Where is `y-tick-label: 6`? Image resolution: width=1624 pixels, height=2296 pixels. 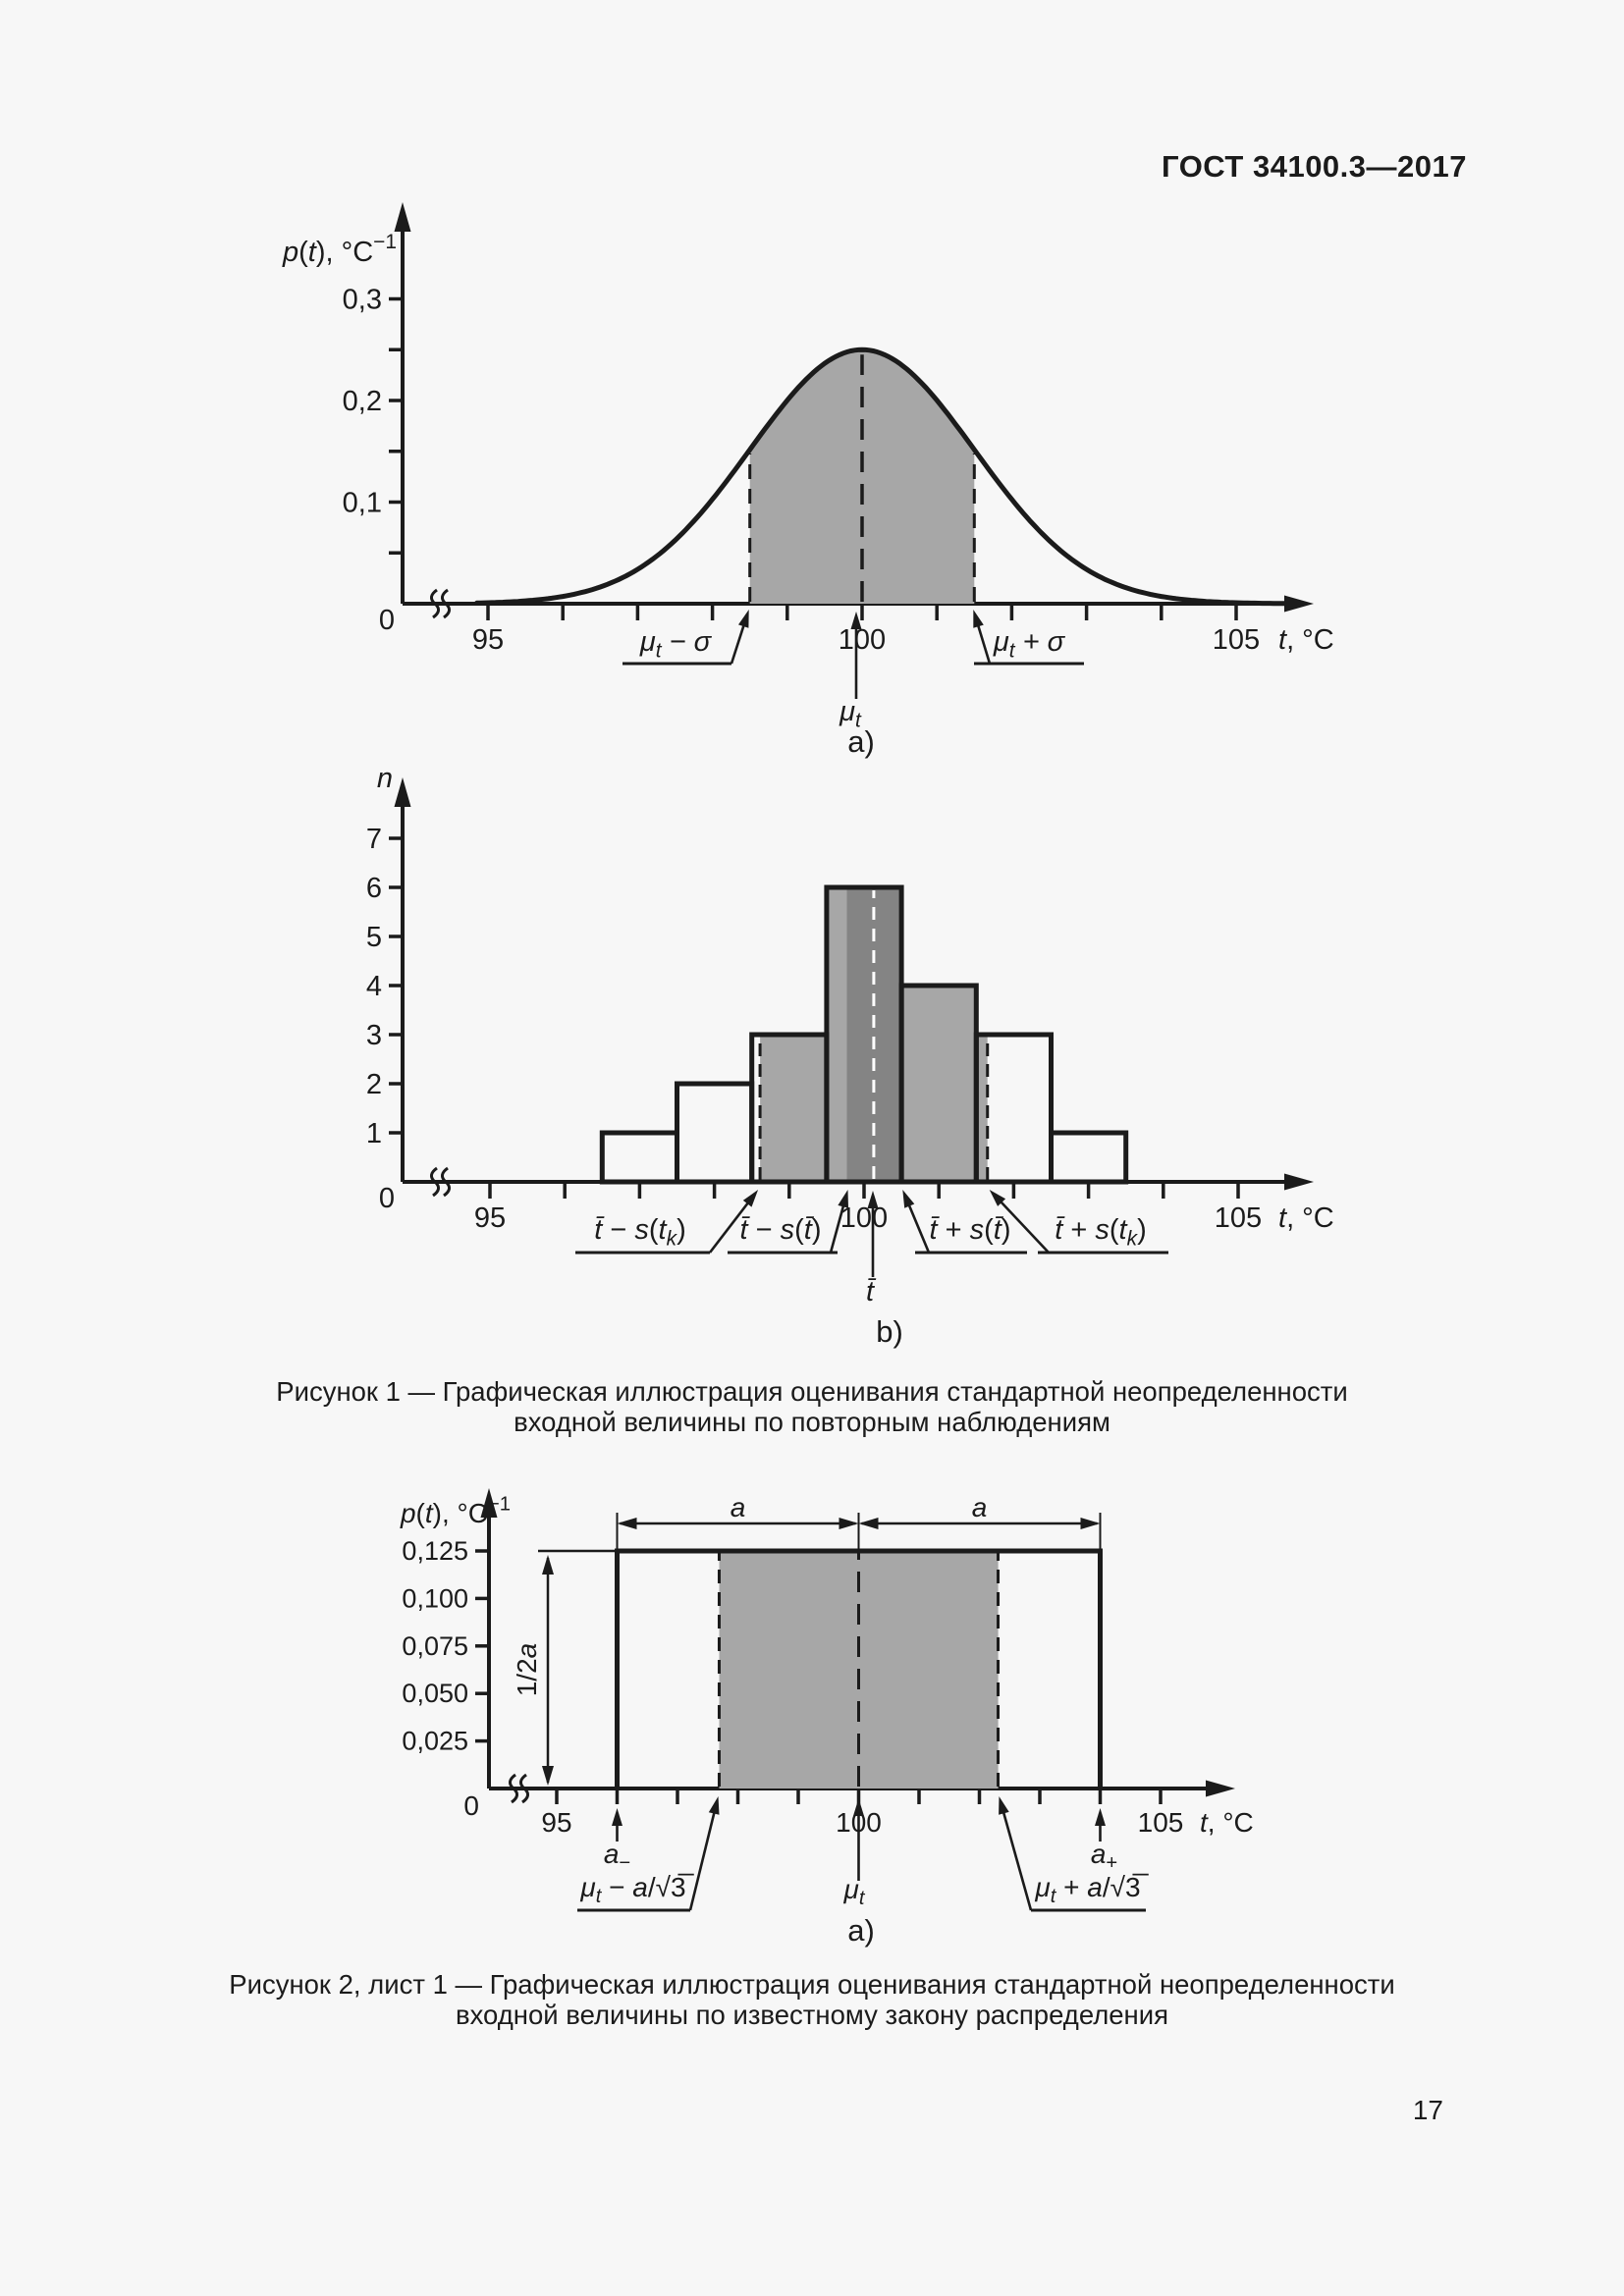
y-tick-label: 6 is located at coordinates (374, 888).